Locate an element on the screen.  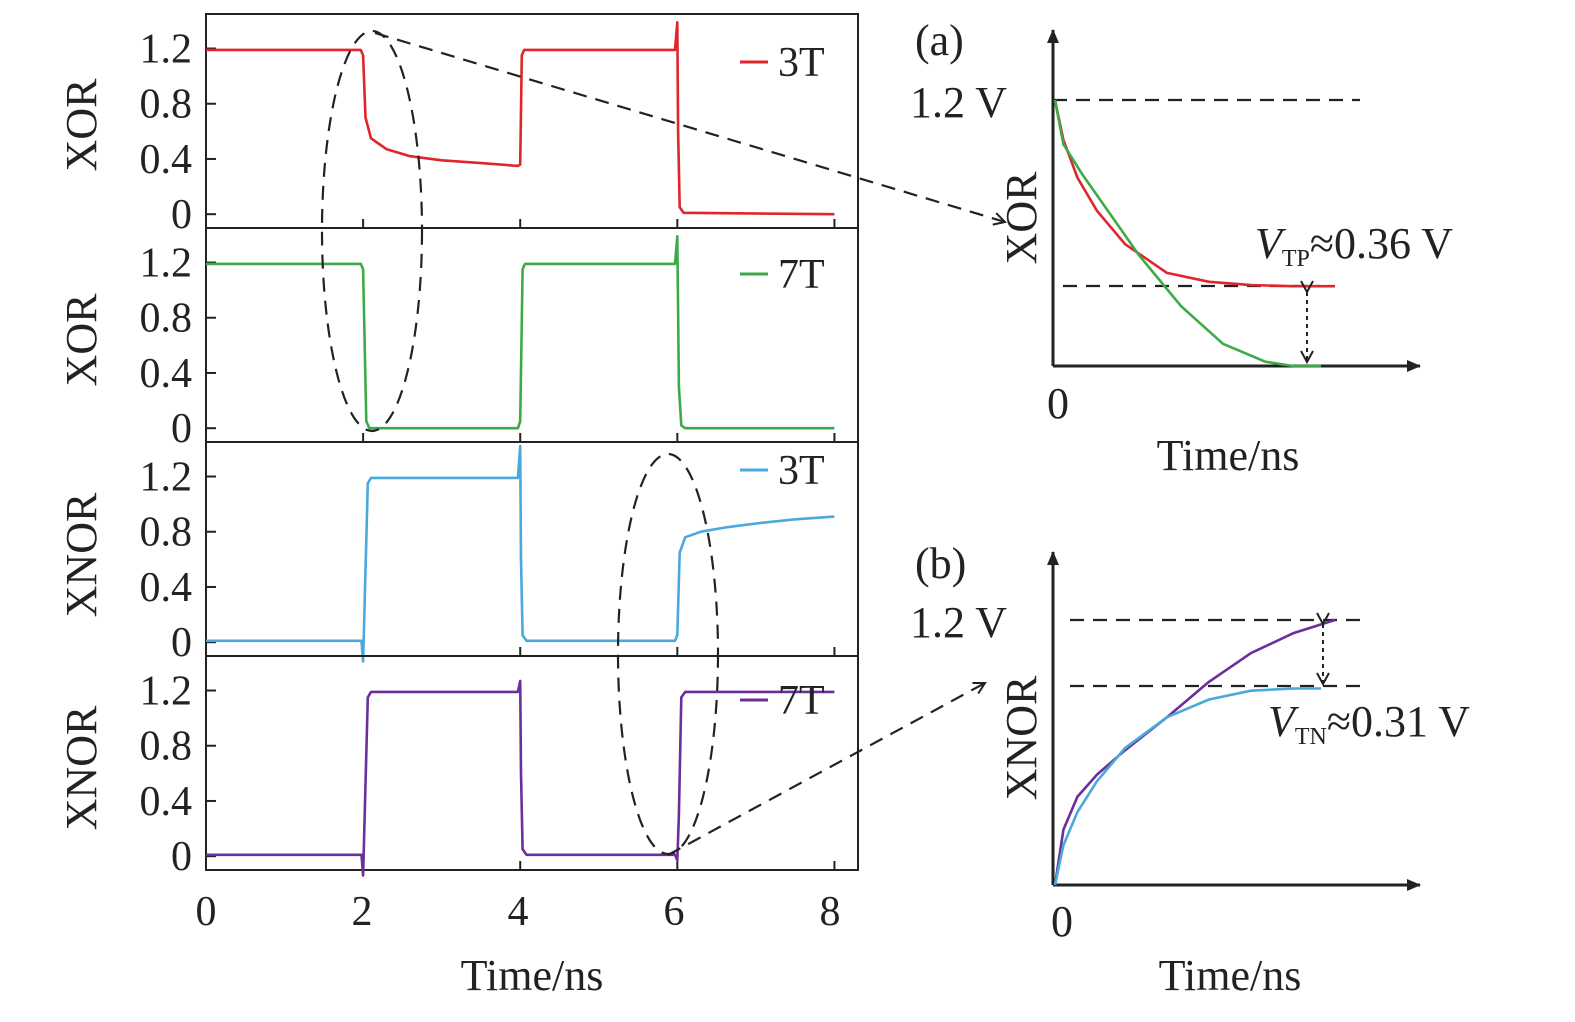
panel-4-legend-label: 7T is located at coordinates (801, 701).